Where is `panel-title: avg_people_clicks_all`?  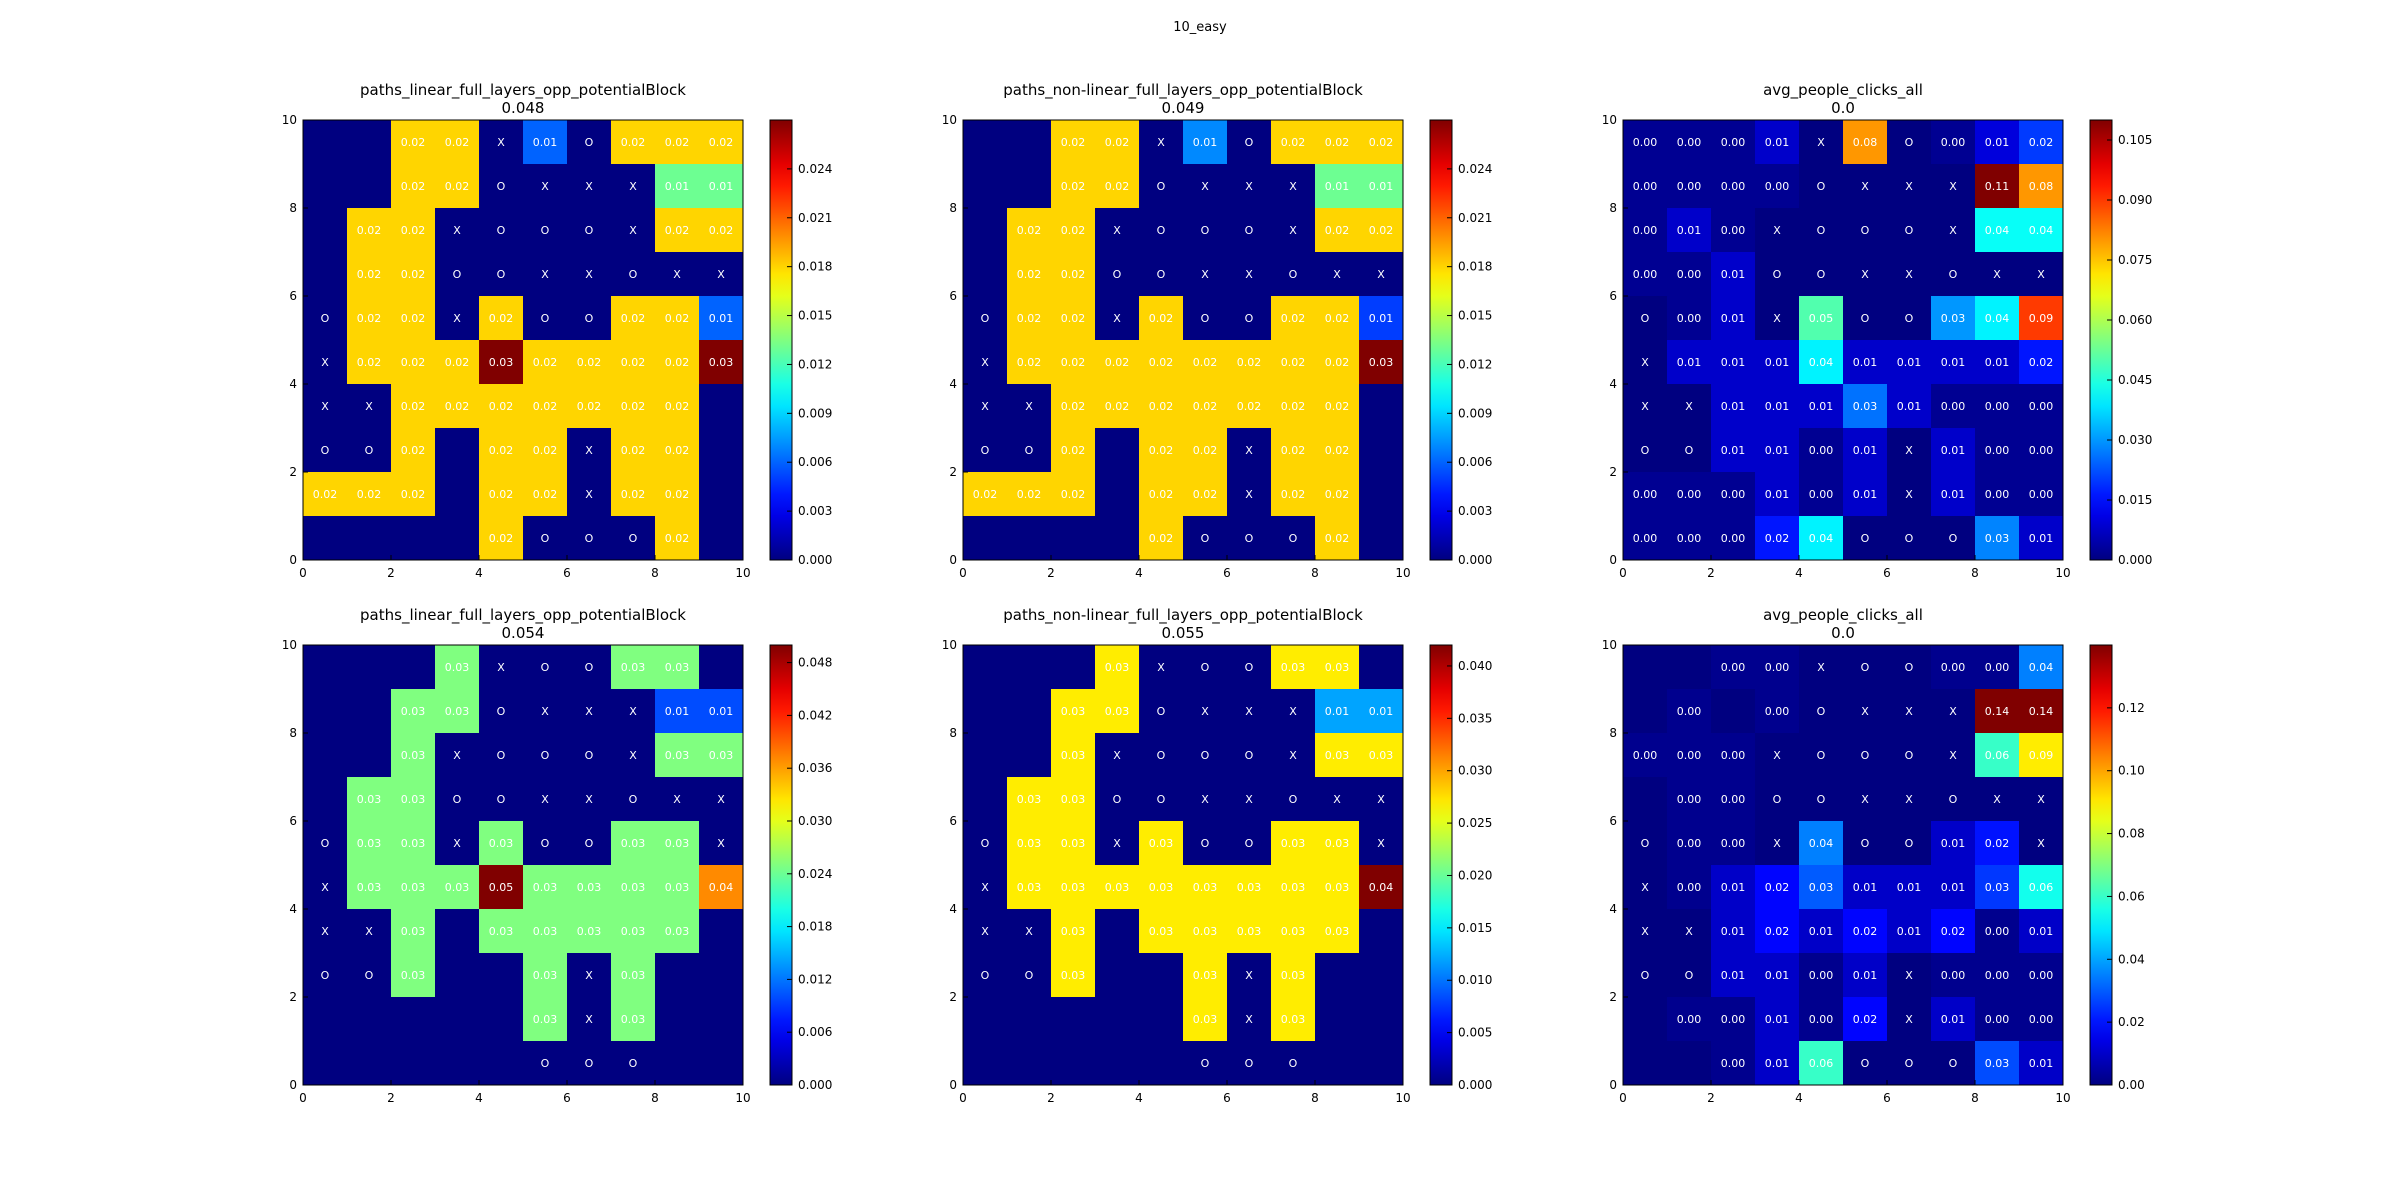 panel-title: avg_people_clicks_all is located at coordinates (1843, 615).